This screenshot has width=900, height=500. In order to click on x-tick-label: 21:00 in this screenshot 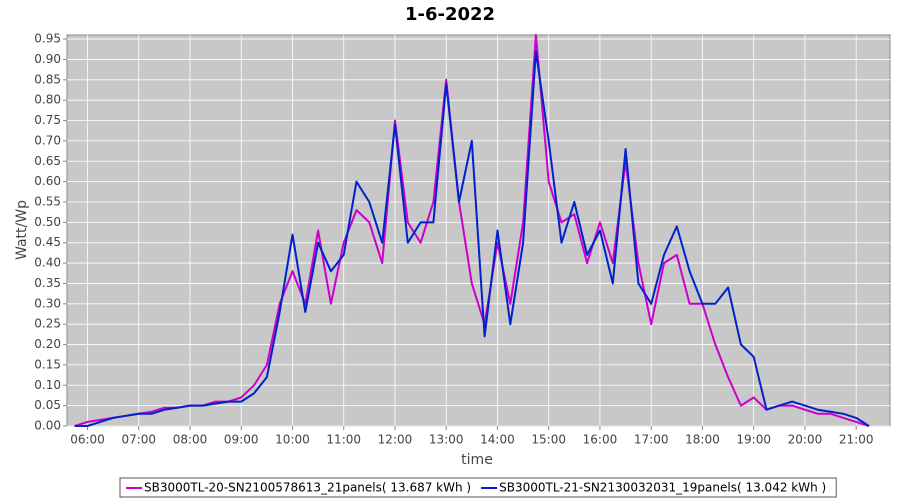, I will do `click(856, 440)`.